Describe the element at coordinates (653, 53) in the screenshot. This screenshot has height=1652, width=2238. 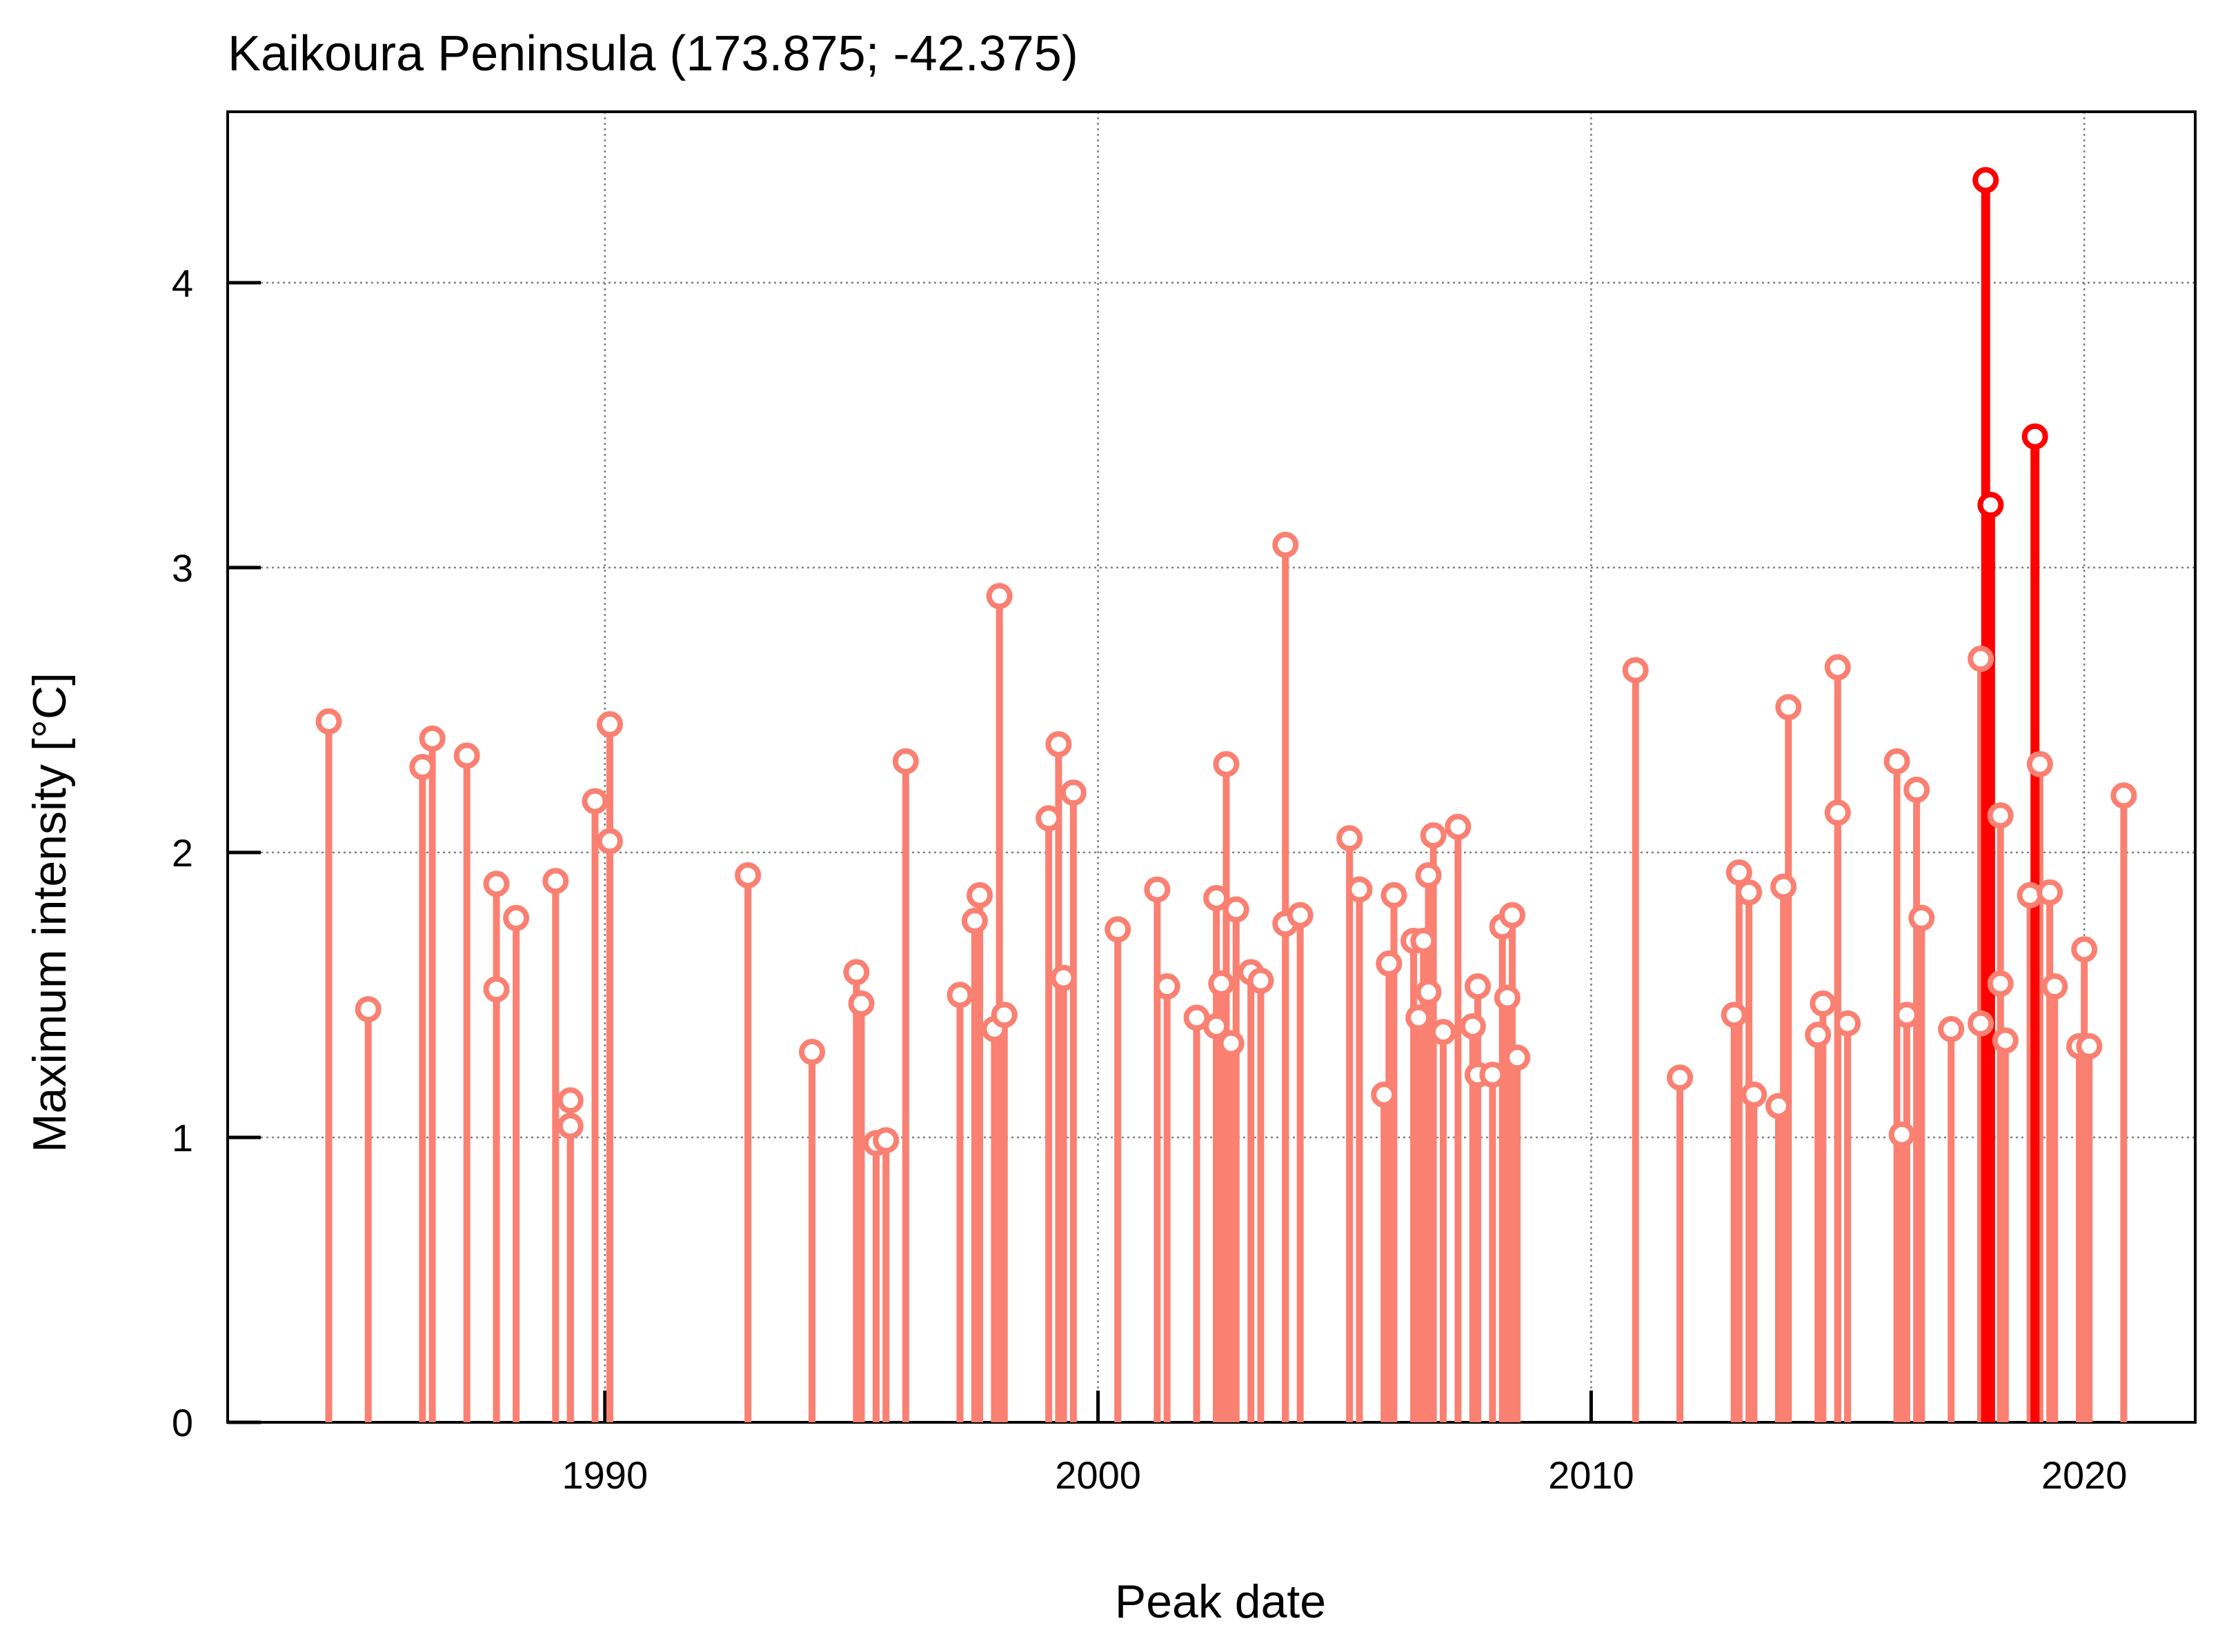
I see `chart-title: Kaikoura Peninsula (173.875; -42.375)` at that location.